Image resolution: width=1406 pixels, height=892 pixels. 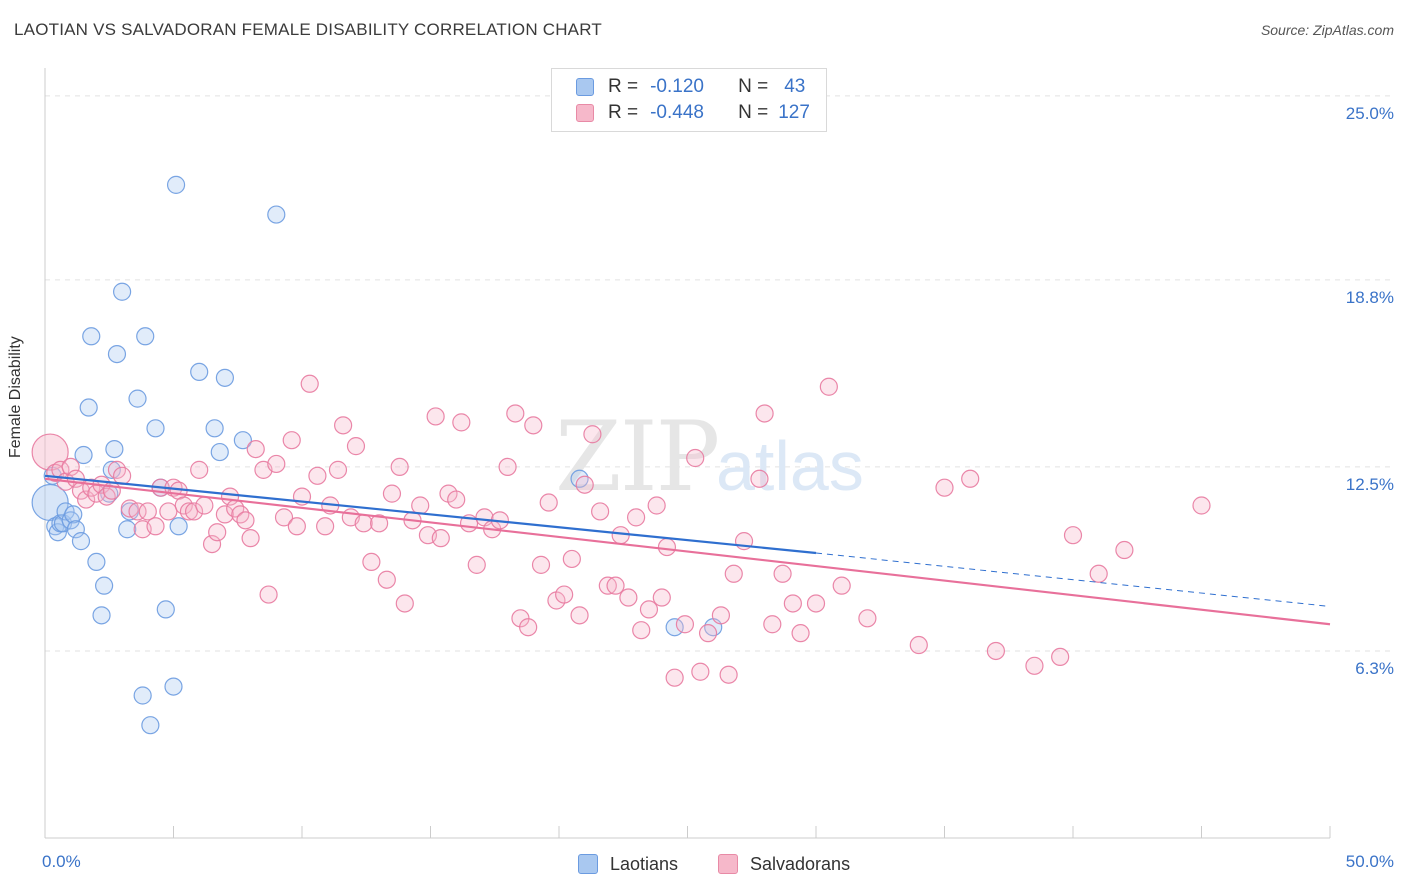 I want to click on stats-legend: R = -0.120 N = 43 R = -0.448 N = 127, so click(x=689, y=100).